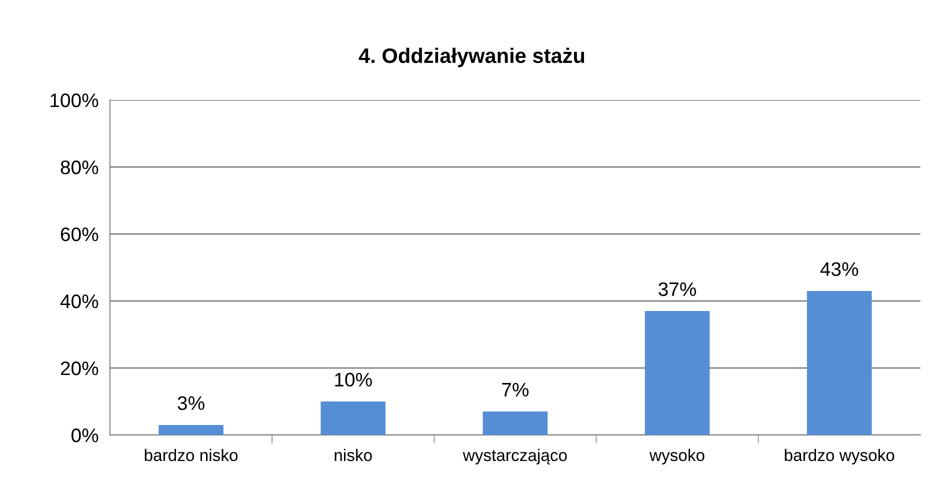 This screenshot has width=944, height=500. I want to click on y-tick-label: 100%, so click(74, 100).